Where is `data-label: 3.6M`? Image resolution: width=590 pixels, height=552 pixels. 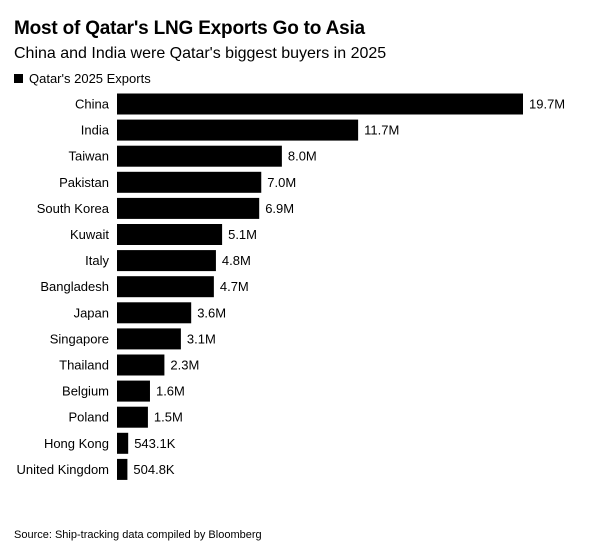 data-label: 3.6M is located at coordinates (211, 312).